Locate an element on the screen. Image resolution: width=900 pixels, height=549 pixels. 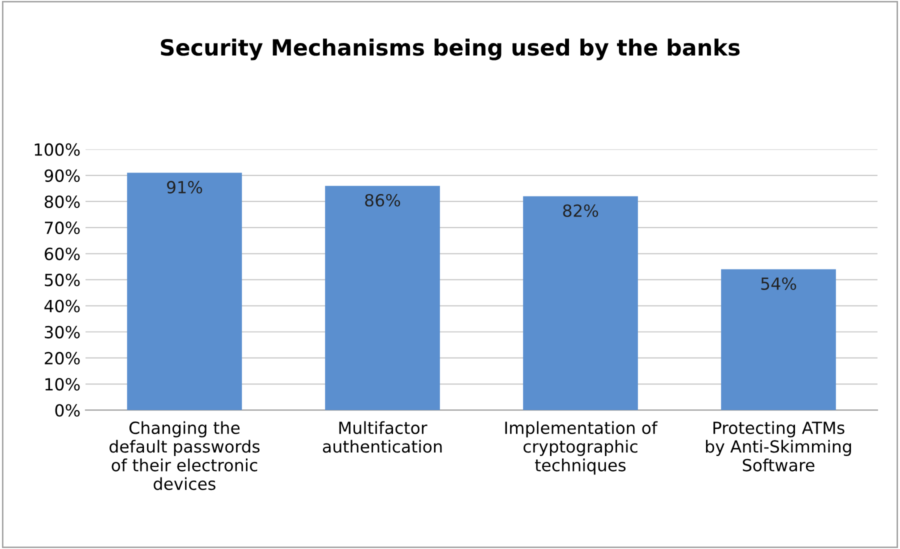
y-tick-label: 30% is located at coordinates (62, 332).